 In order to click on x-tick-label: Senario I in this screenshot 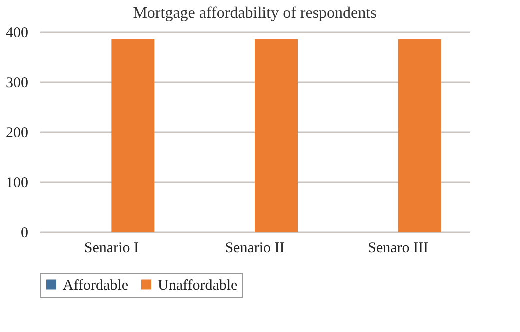, I will do `click(111, 248)`.